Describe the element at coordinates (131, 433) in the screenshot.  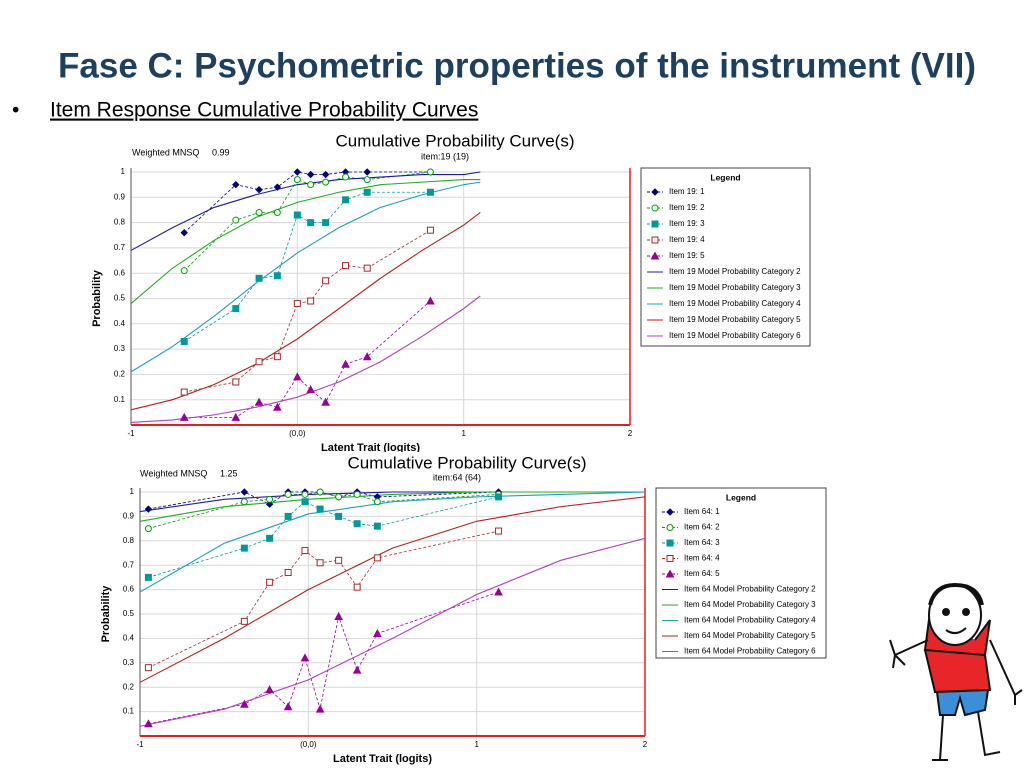
I see `x-tick-label: -1` at that location.